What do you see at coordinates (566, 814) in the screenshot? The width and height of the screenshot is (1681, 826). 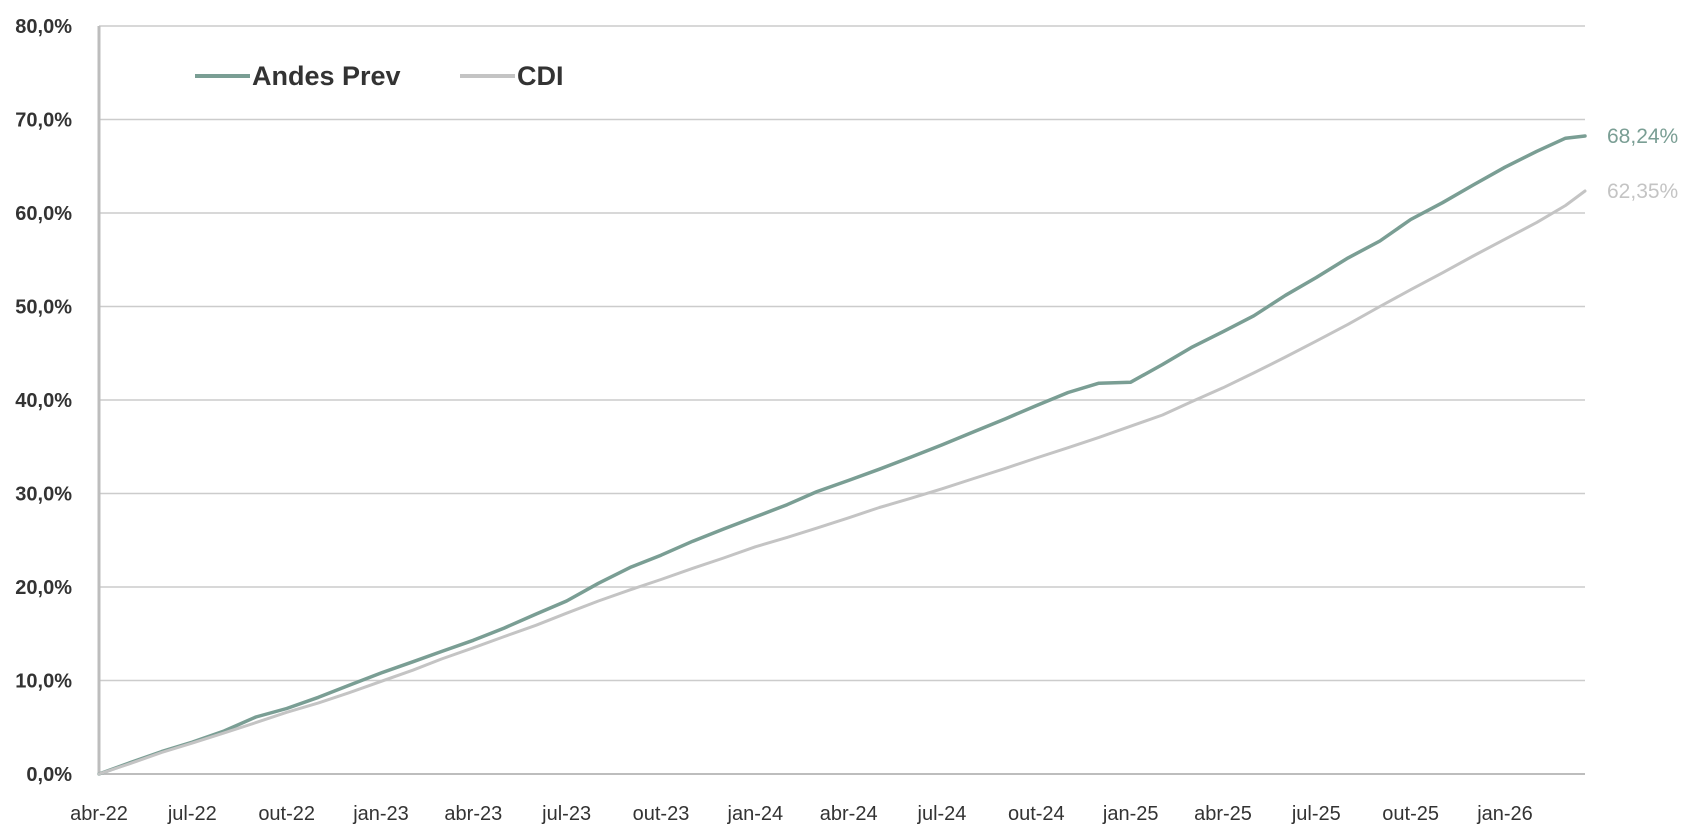 I see `x-tick-label: jul-23` at bounding box center [566, 814].